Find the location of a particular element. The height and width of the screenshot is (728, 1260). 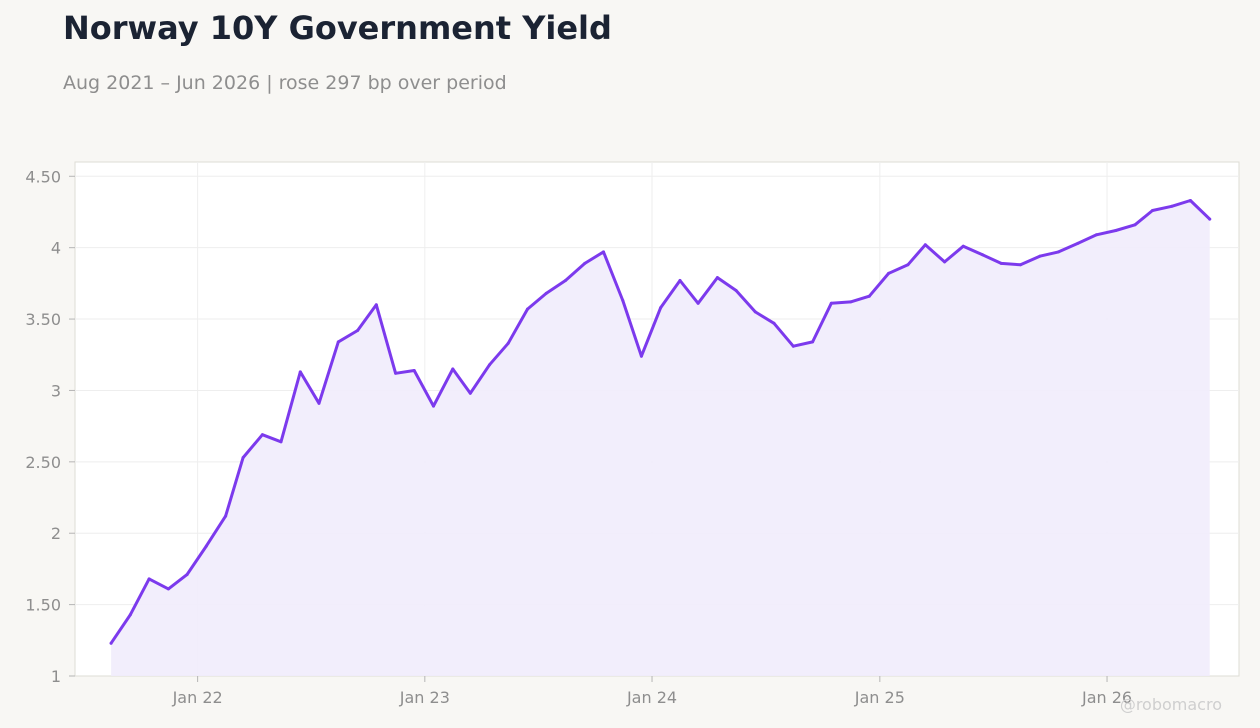

y-tick-label: 2 is located at coordinates (56, 533).